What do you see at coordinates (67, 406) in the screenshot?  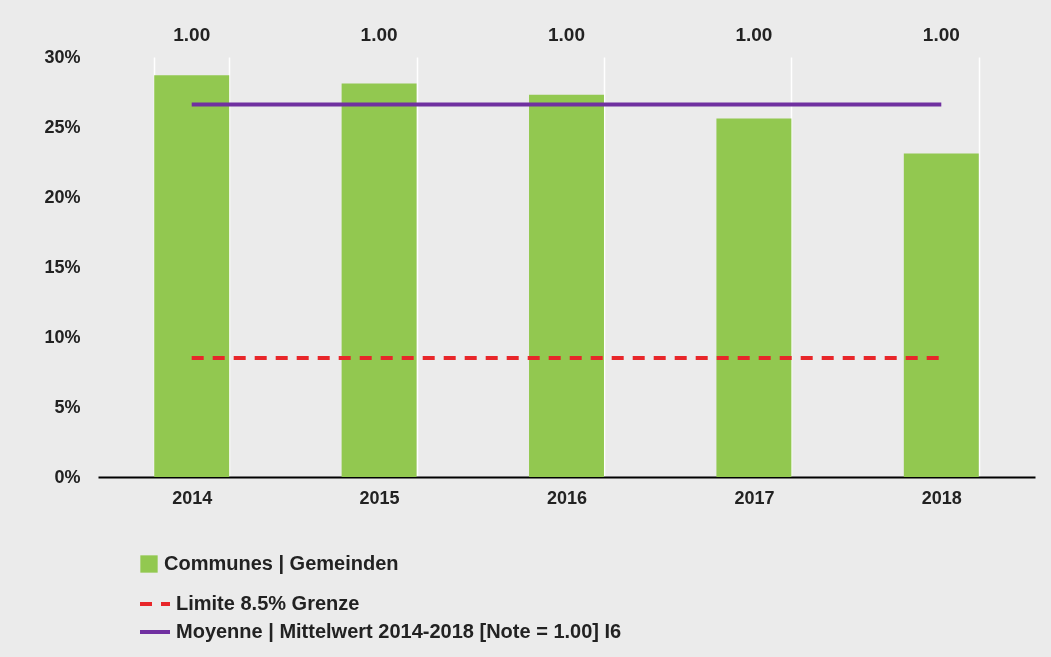 I see `y-tick-label: 5%` at bounding box center [67, 406].